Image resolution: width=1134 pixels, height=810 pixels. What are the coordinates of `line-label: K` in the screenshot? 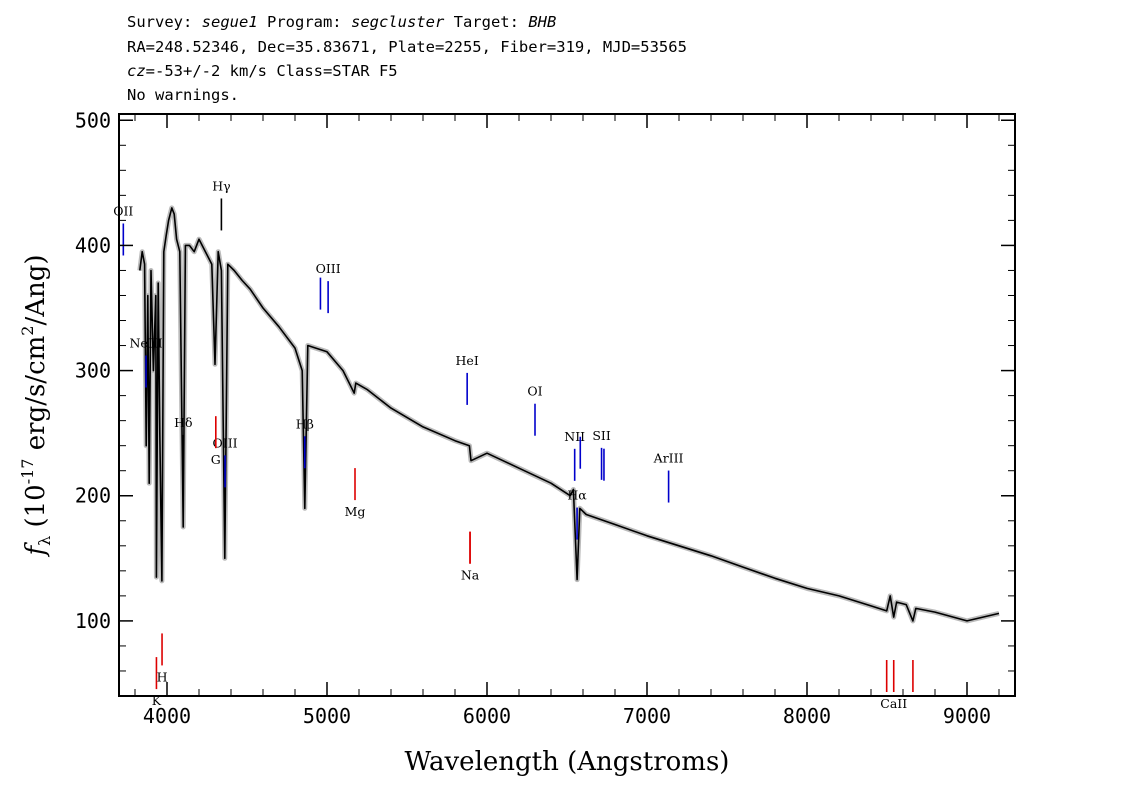 It's located at (157, 700).